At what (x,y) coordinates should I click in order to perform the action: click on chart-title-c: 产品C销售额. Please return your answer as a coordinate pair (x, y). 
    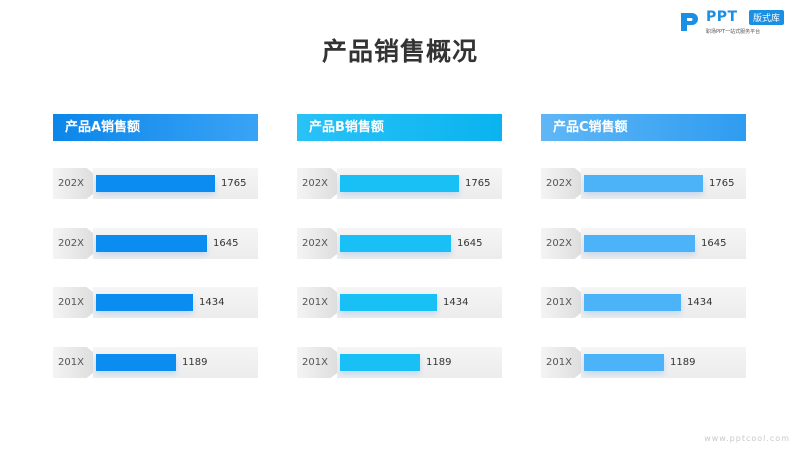
    Looking at the image, I should click on (643, 127).